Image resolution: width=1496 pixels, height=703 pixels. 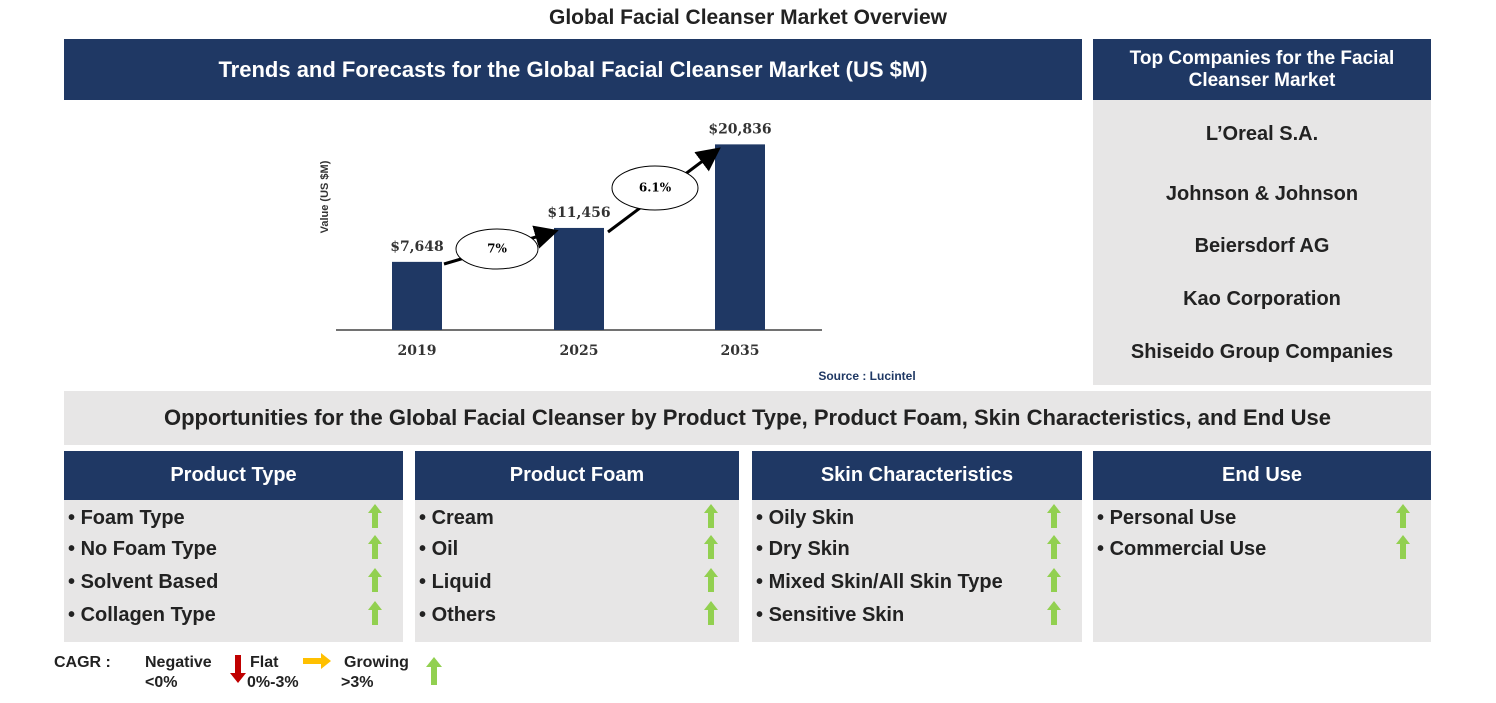 What do you see at coordinates (1167, 518) in the screenshot?
I see `opportunity-item: Personal Use` at bounding box center [1167, 518].